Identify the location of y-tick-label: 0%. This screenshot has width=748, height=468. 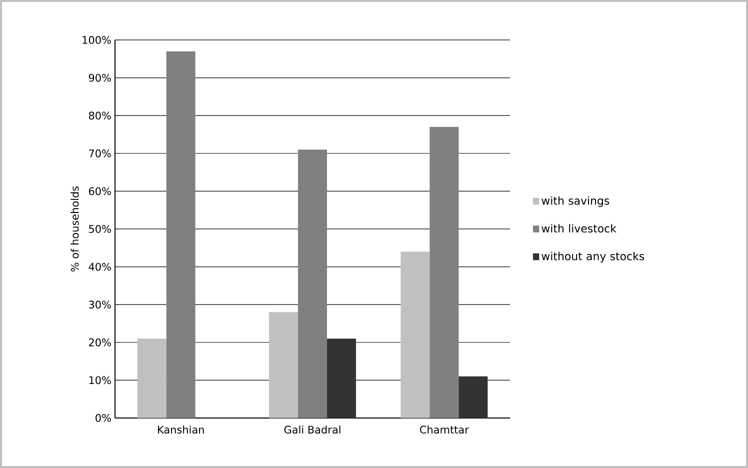
(103, 418).